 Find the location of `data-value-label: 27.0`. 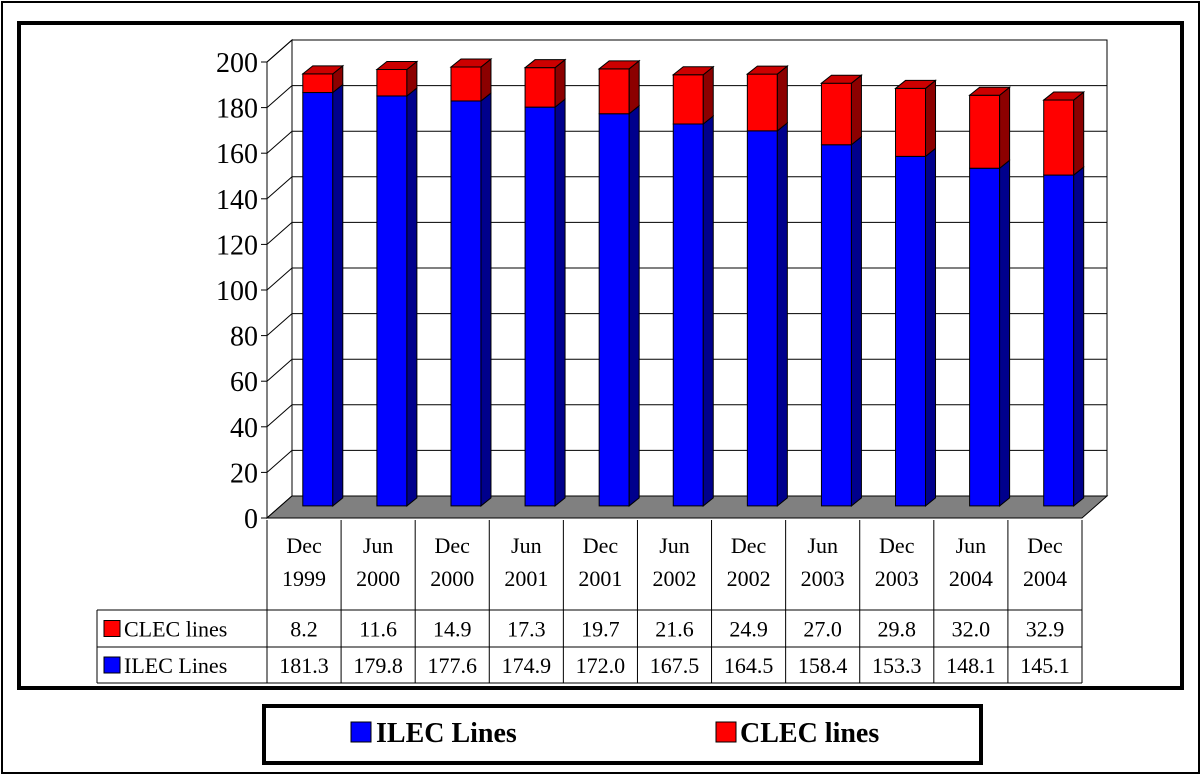

data-value-label: 27.0 is located at coordinates (822, 629).